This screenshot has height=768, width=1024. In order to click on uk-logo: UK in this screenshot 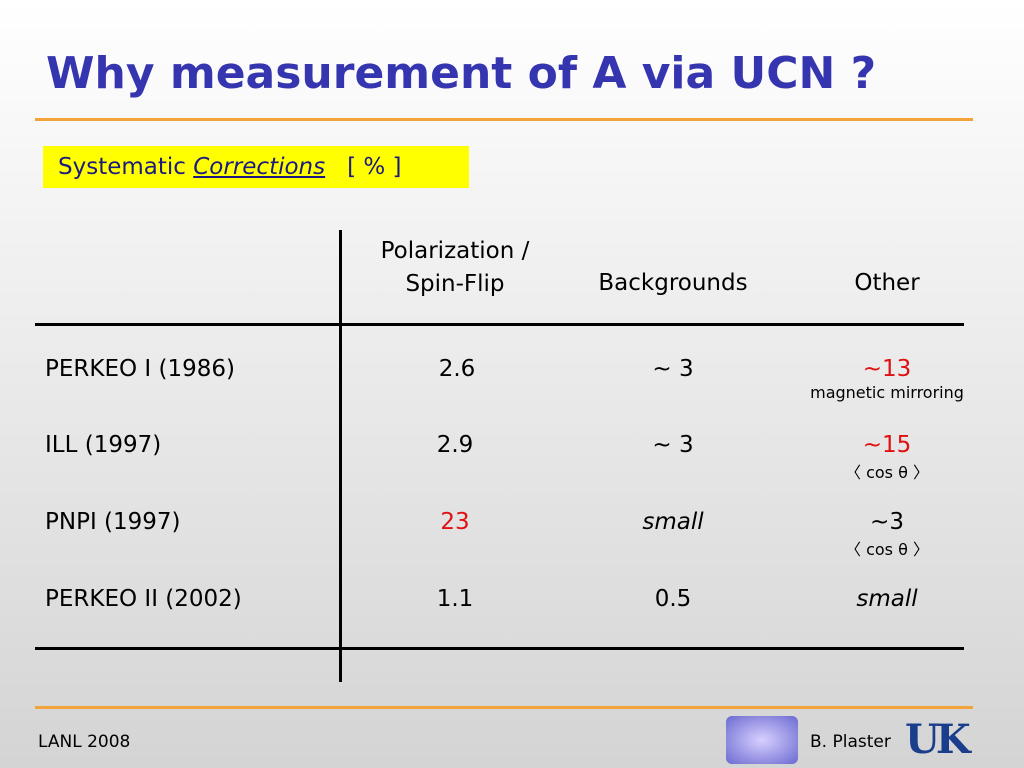, I will do `click(938, 739)`.